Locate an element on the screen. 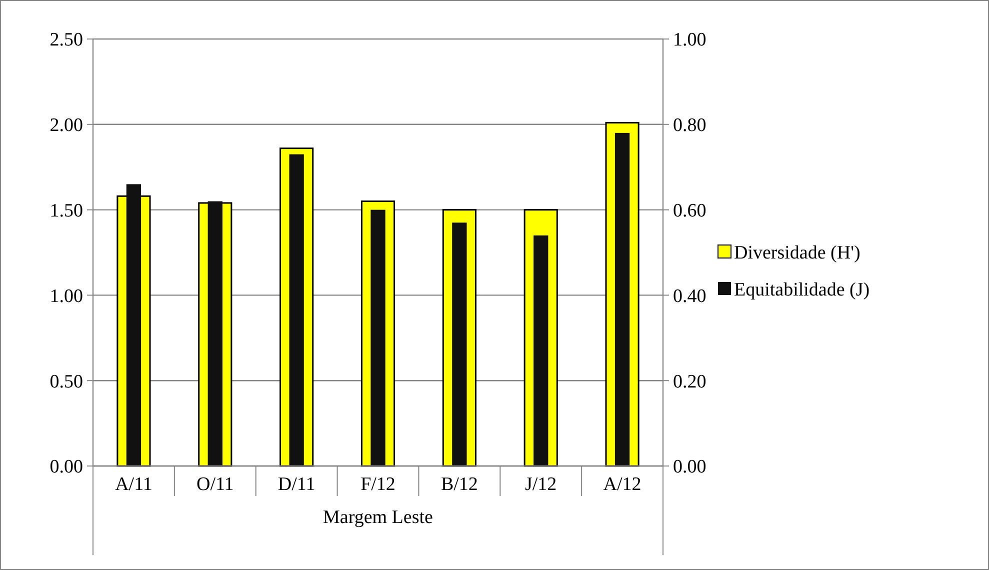  x-tick-label: A/12 is located at coordinates (622, 484).